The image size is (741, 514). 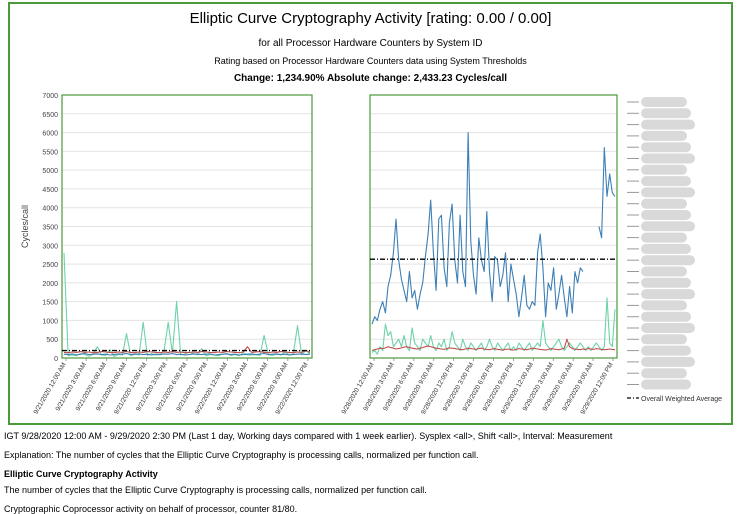 What do you see at coordinates (50, 152) in the screenshot?
I see `y-tick-label: 5500` at bounding box center [50, 152].